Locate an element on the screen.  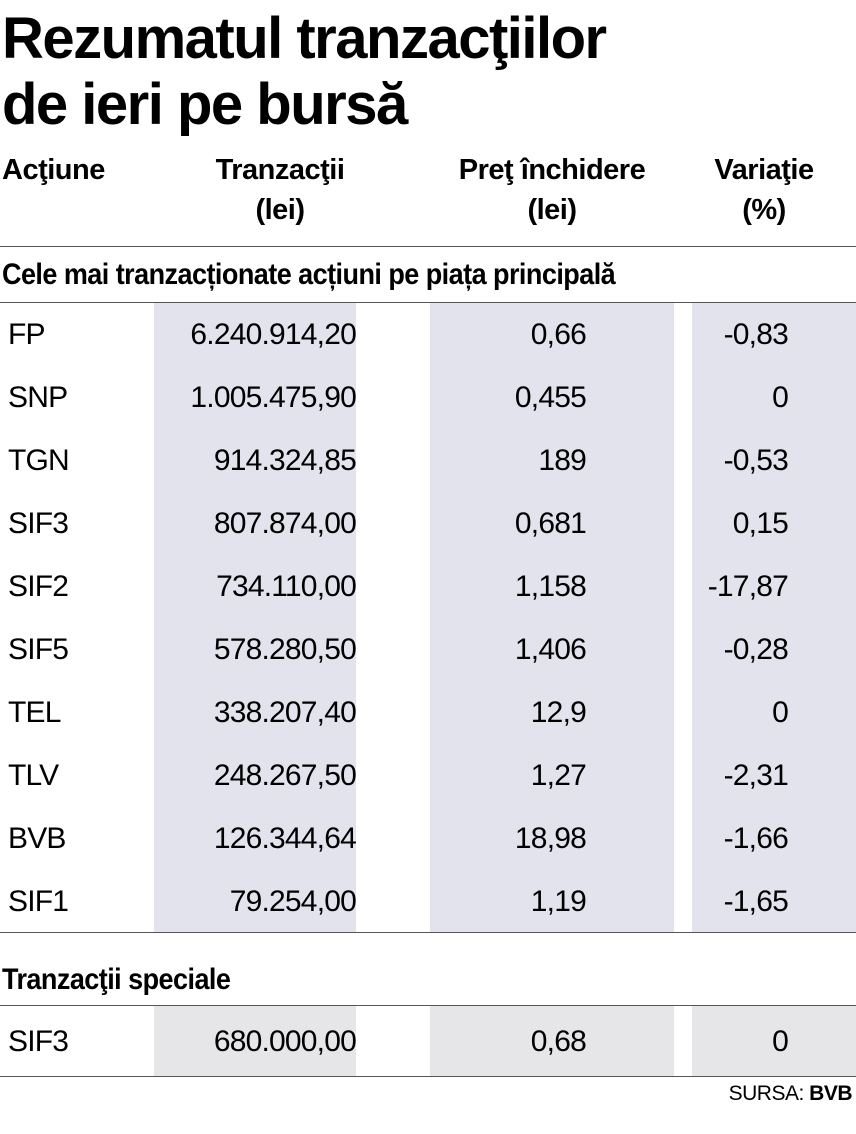
source-label: SURSA: is located at coordinates (766, 1093).